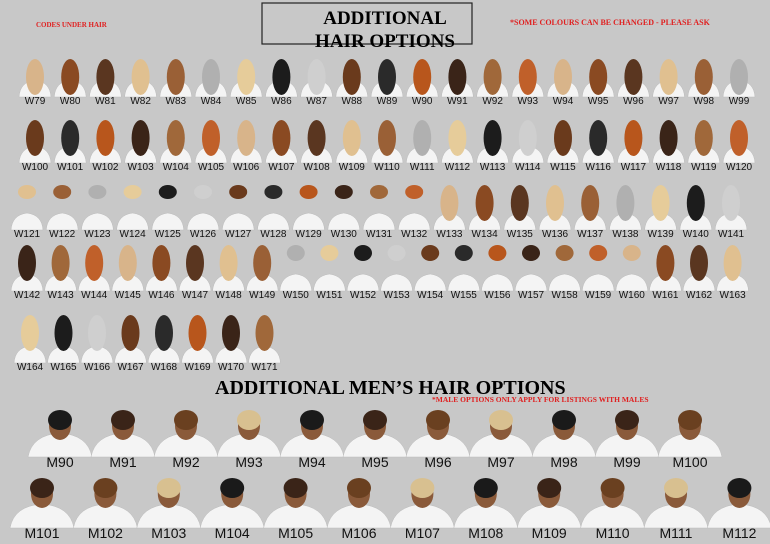  I want to click on code-label: W88, so click(352, 101).